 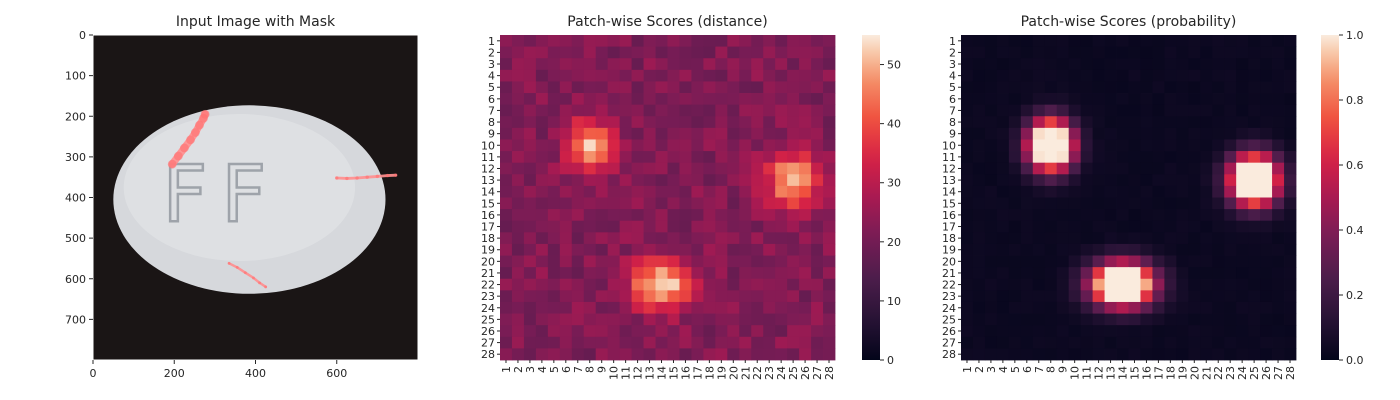 I want to click on y-tick-label: 21, so click(x=949, y=273).